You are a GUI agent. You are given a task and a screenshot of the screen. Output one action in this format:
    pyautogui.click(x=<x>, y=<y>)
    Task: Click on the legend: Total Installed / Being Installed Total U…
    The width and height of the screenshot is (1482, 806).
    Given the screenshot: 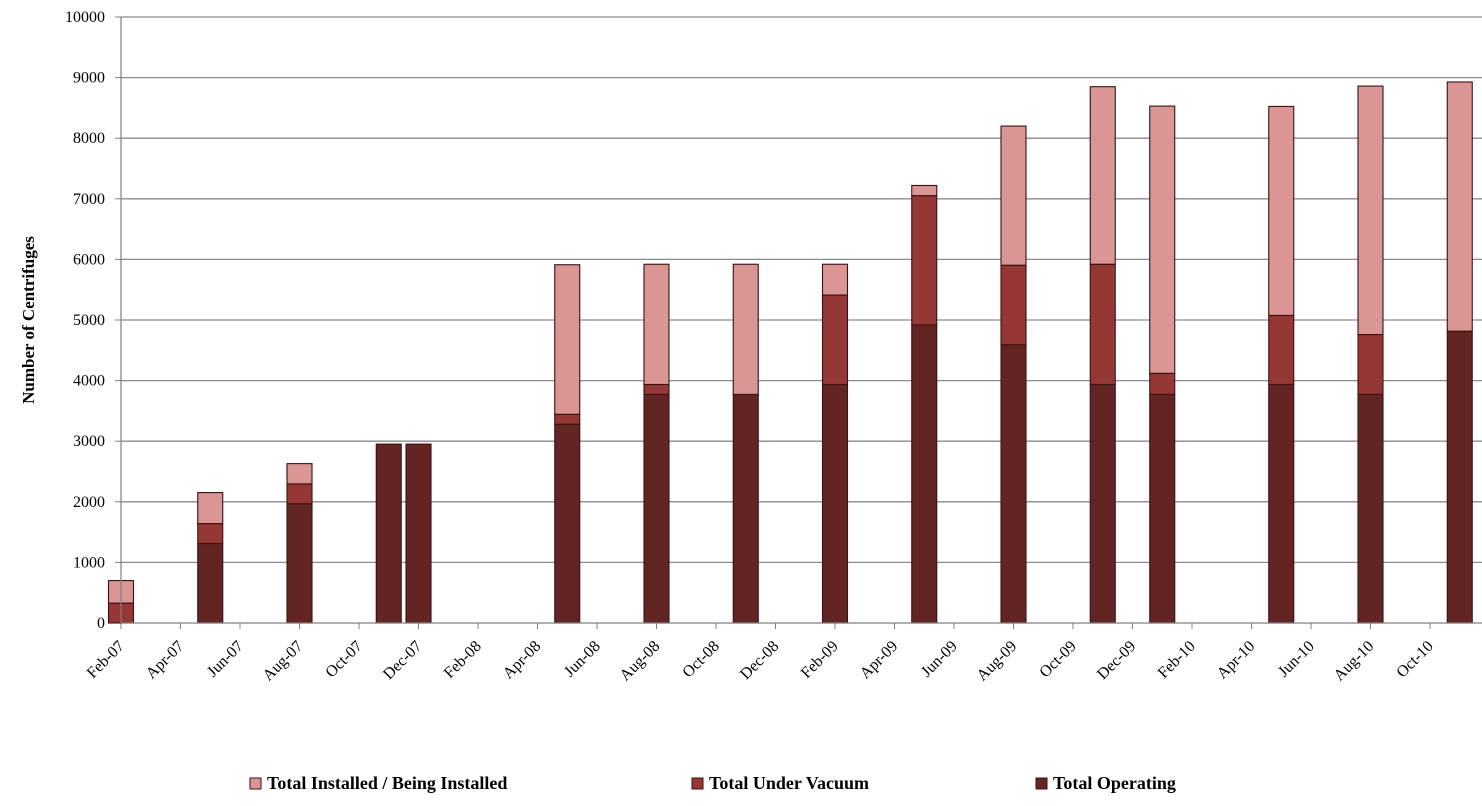 What is the action you would take?
    pyautogui.click(x=712, y=783)
    